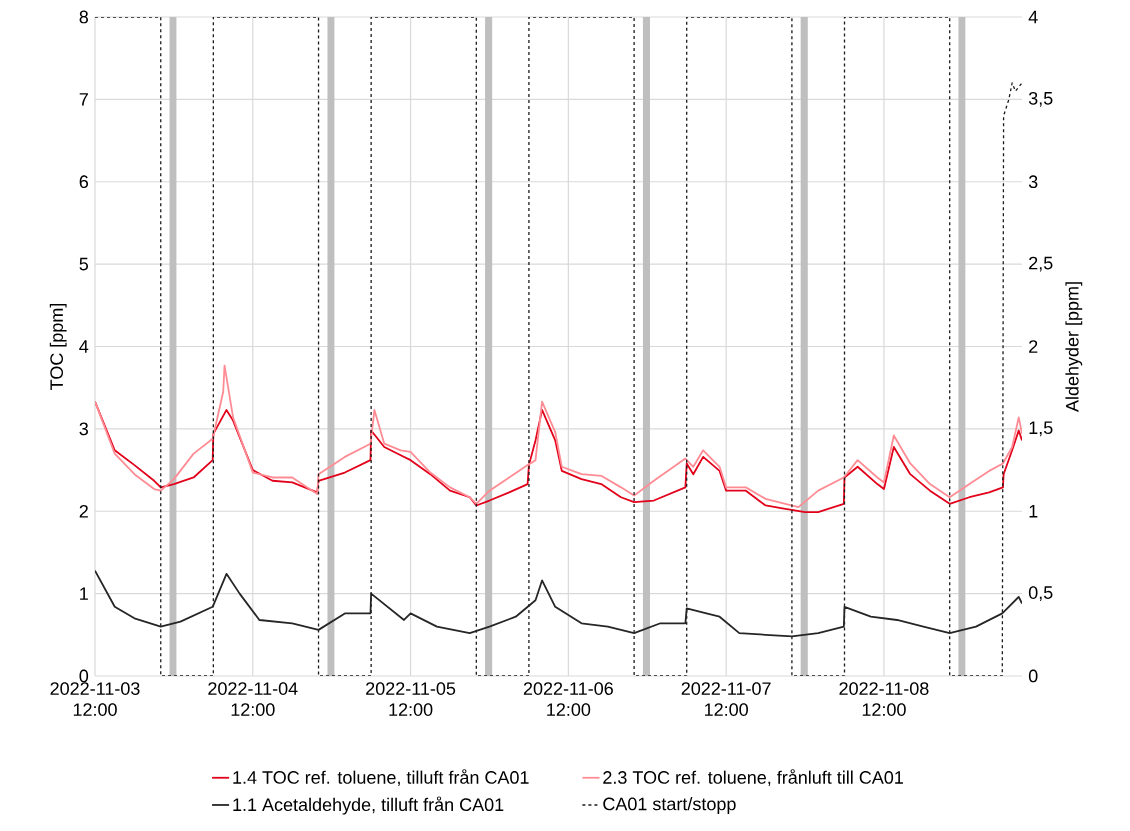 The image size is (1130, 831). Describe the element at coordinates (884, 699) in the screenshot. I see `x-tick-label: 2022-11-08 12:00` at that location.